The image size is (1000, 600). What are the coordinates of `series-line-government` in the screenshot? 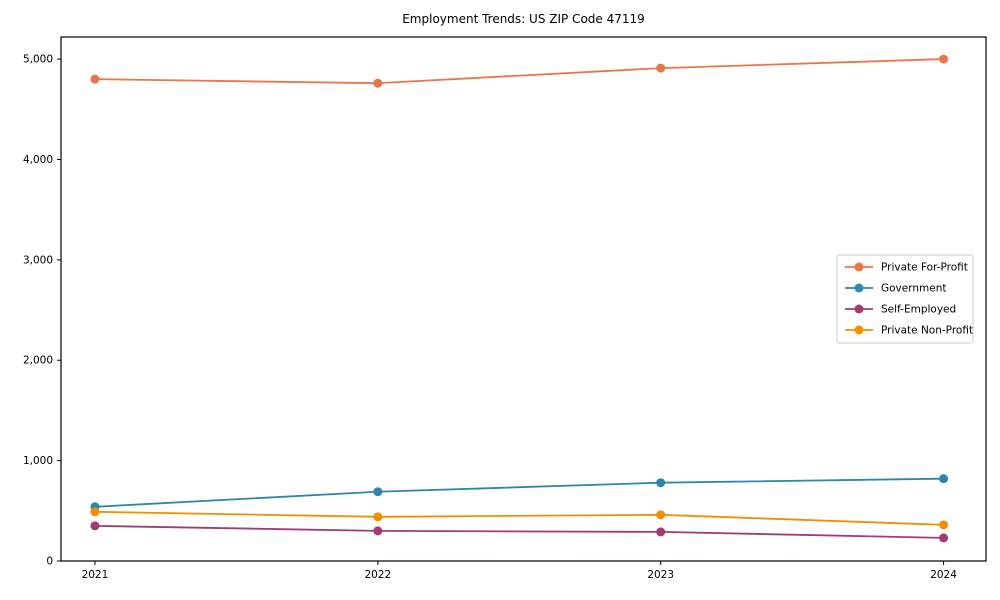 It's located at (519, 492).